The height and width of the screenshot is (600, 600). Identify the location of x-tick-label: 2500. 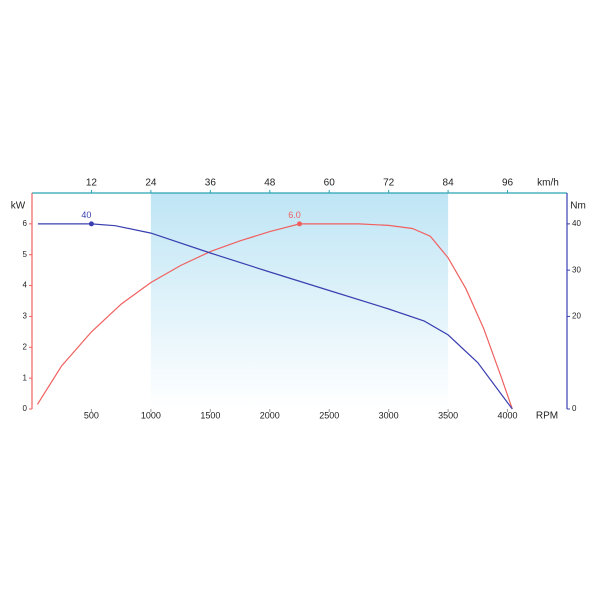
(329, 415).